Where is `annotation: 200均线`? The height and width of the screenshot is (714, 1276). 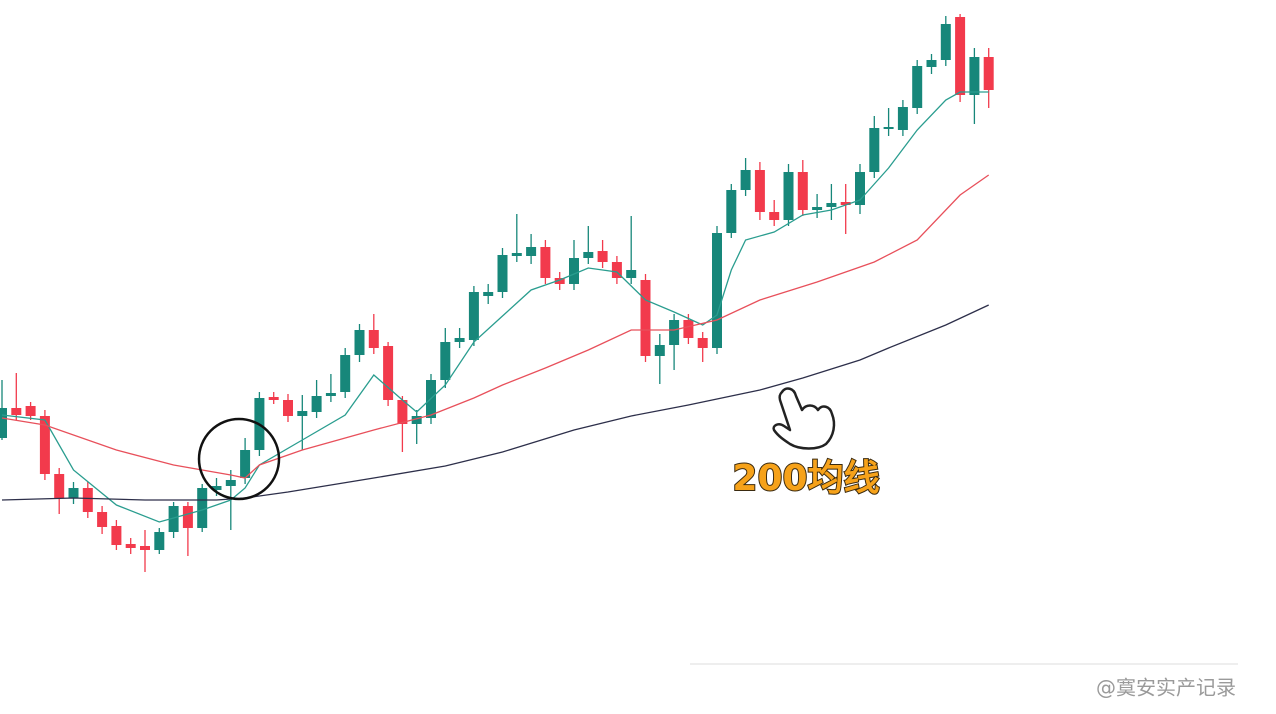 annotation: 200均线 is located at coordinates (805, 478).